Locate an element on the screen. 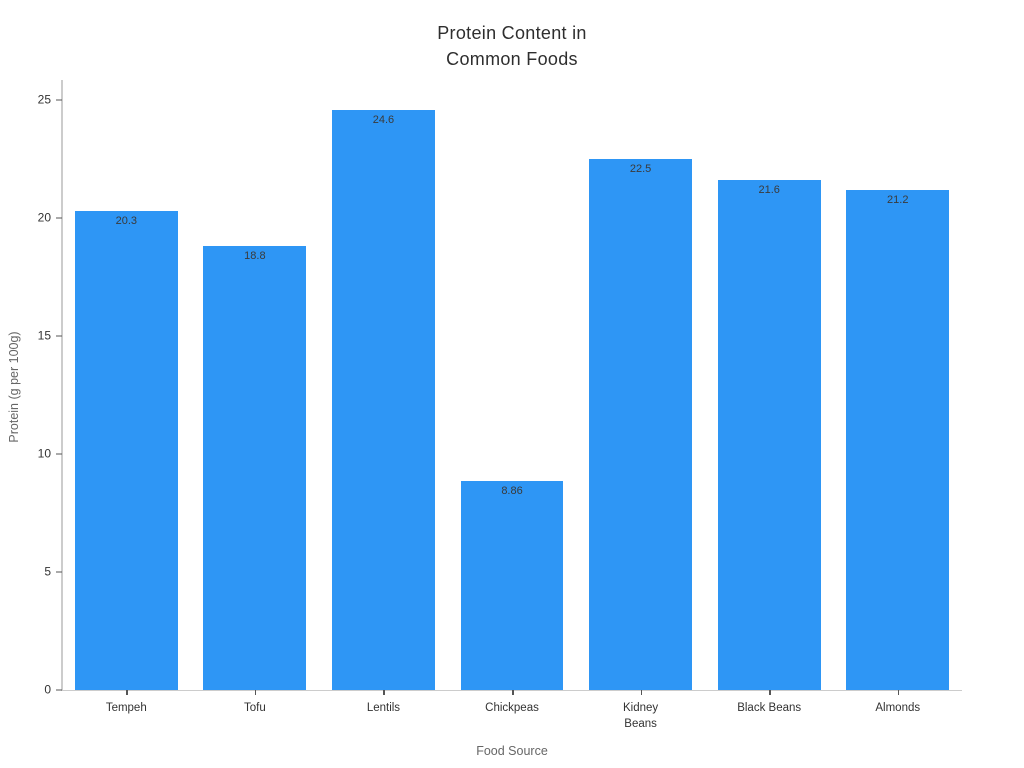 The width and height of the screenshot is (1024, 768). x-tick-label: Black Beans is located at coordinates (769, 708).